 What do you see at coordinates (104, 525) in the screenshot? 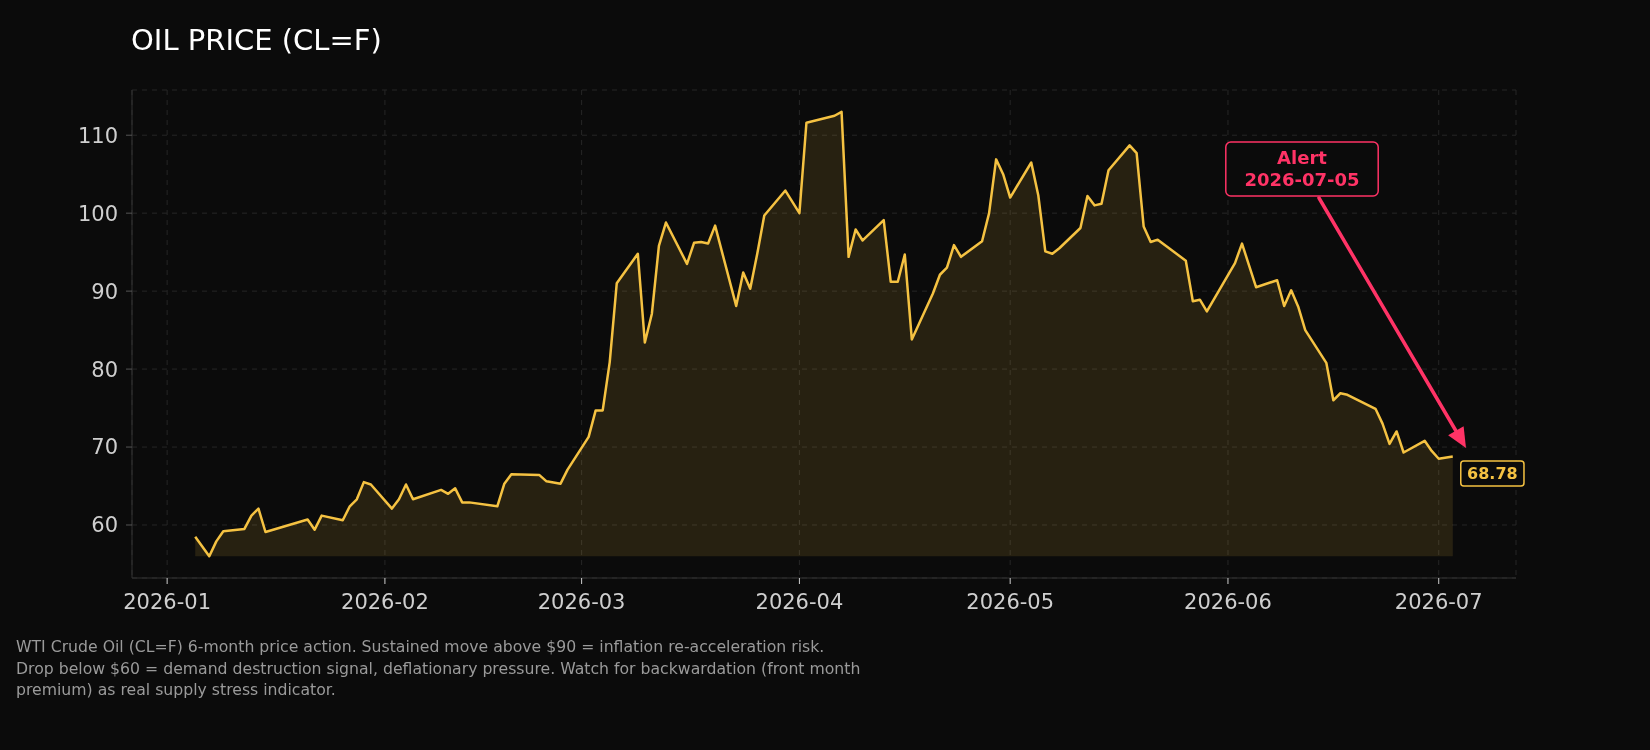
I see `y-tick-label: 60` at bounding box center [104, 525].